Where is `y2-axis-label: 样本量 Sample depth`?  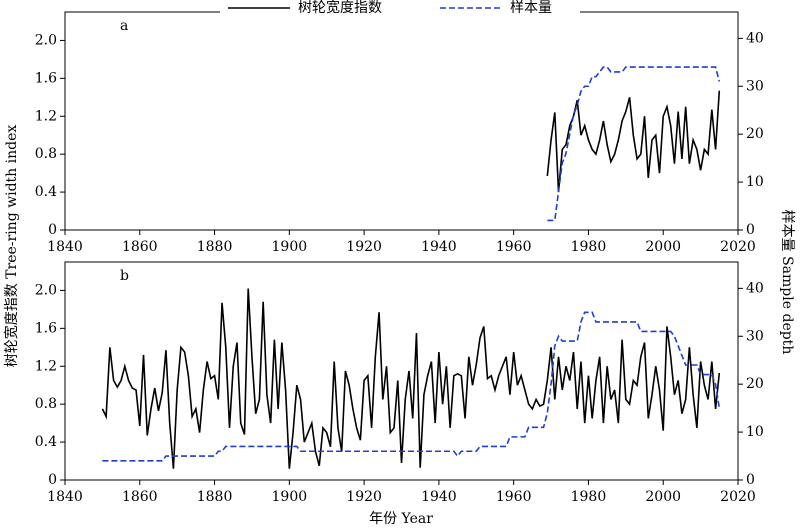
y2-axis-label: 样本量 Sample depth is located at coordinates (787, 282).